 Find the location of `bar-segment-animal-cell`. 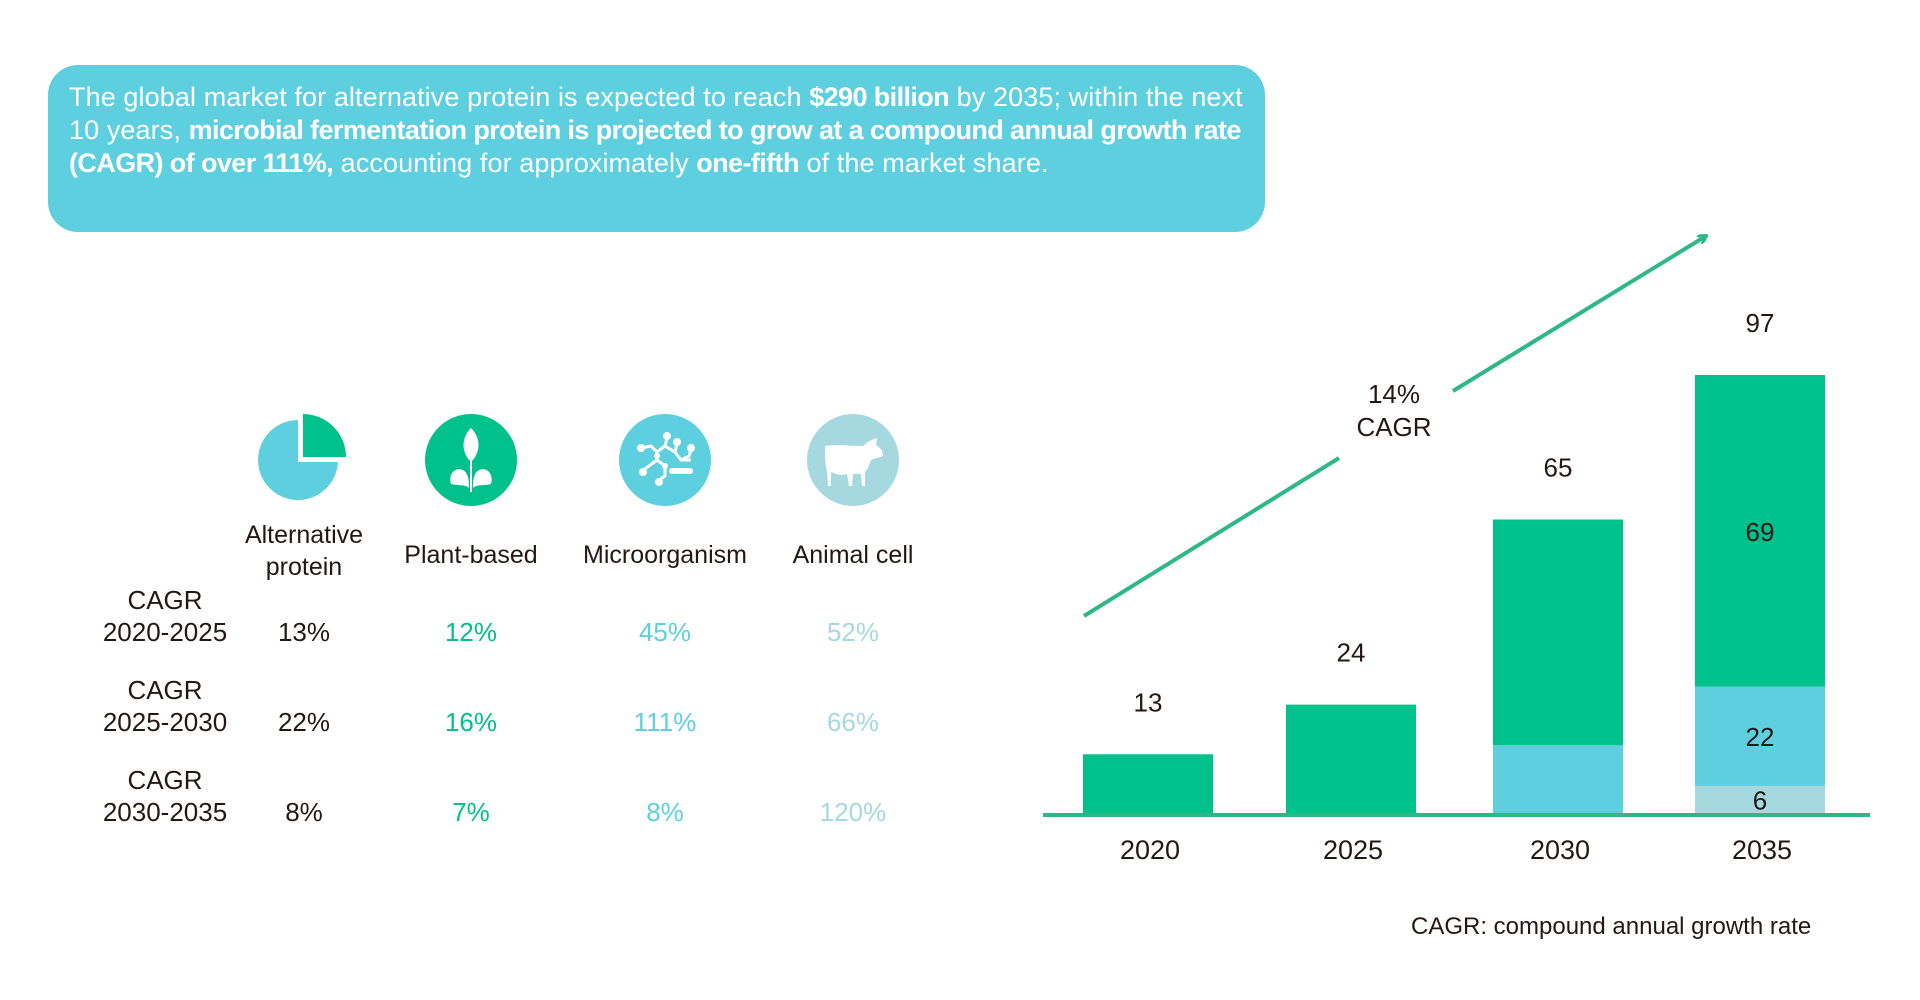

bar-segment-animal-cell is located at coordinates (1760, 799).